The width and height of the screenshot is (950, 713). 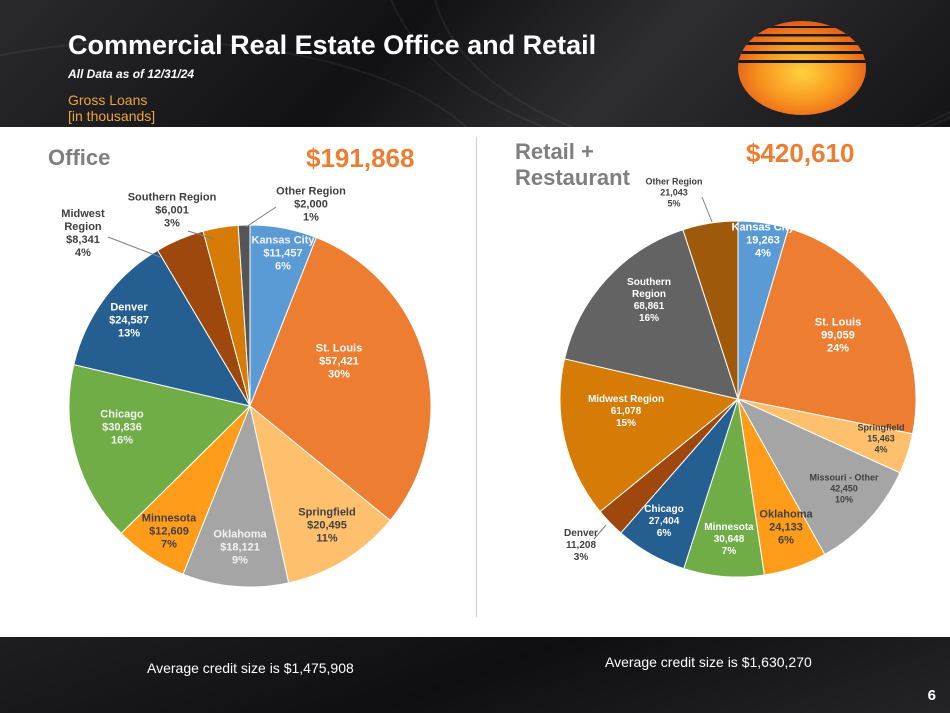 I want to click on slice-label-chicago: Chicago $30,836 16%, so click(x=122, y=428).